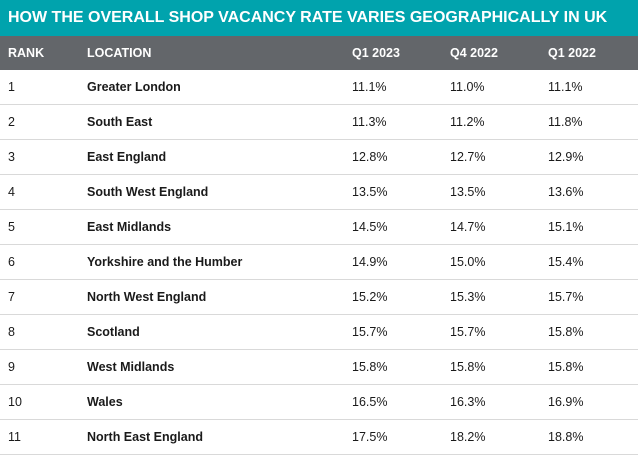 This screenshot has height=460, width=638. What do you see at coordinates (566, 402) in the screenshot?
I see `q1-2022-cell: 16.9%` at bounding box center [566, 402].